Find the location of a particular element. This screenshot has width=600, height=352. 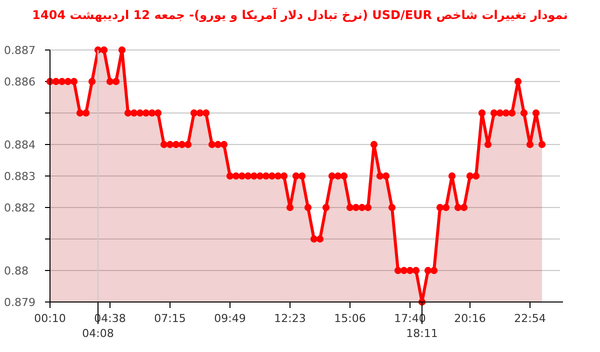

x-tick-label: 00:10 is located at coordinates (50, 318).